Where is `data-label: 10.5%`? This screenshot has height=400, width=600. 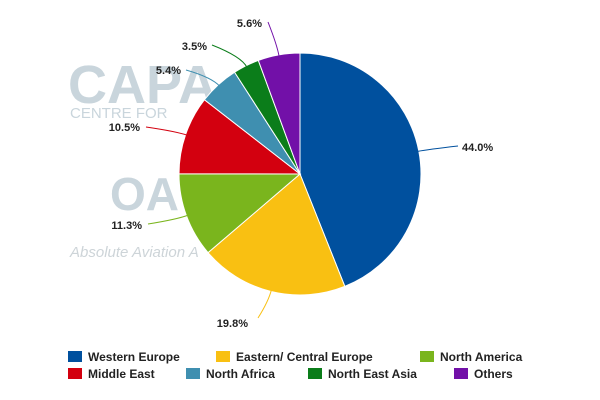
data-label: 10.5% is located at coordinates (124, 128).